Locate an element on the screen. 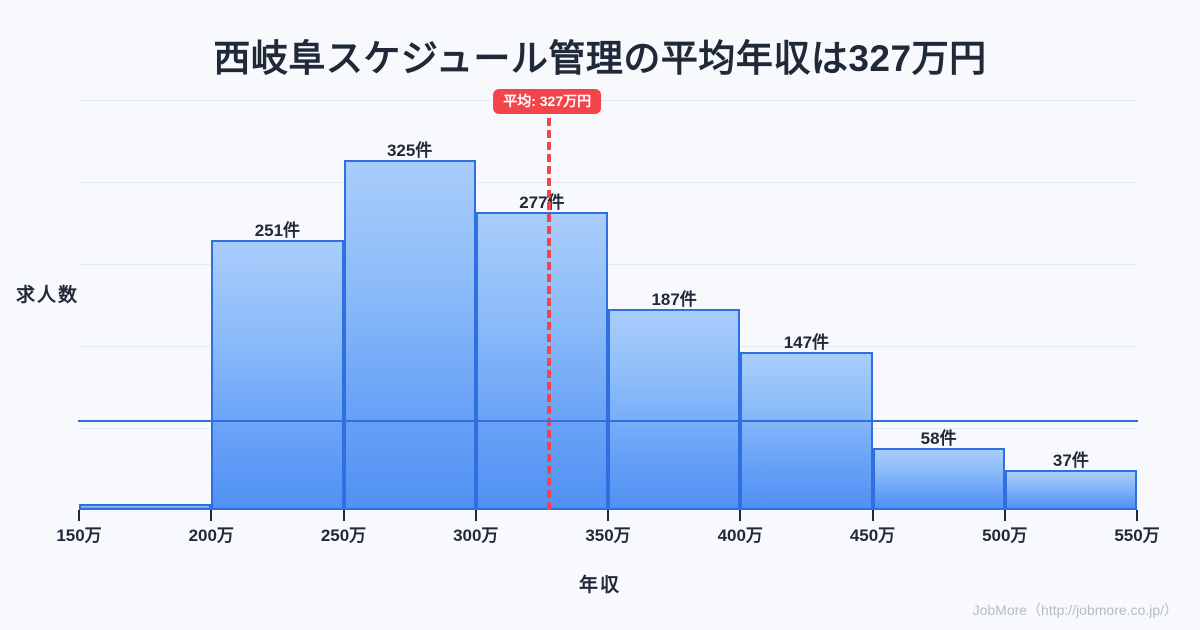  x-axis-tick-label: 550万 is located at coordinates (1137, 535).